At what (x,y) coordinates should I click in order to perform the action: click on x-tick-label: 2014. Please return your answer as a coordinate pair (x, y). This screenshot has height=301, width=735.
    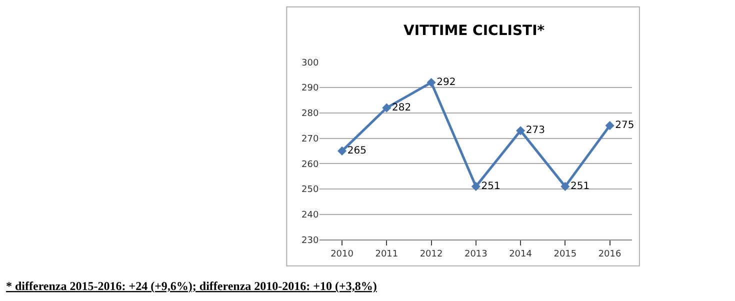
    Looking at the image, I should click on (520, 255).